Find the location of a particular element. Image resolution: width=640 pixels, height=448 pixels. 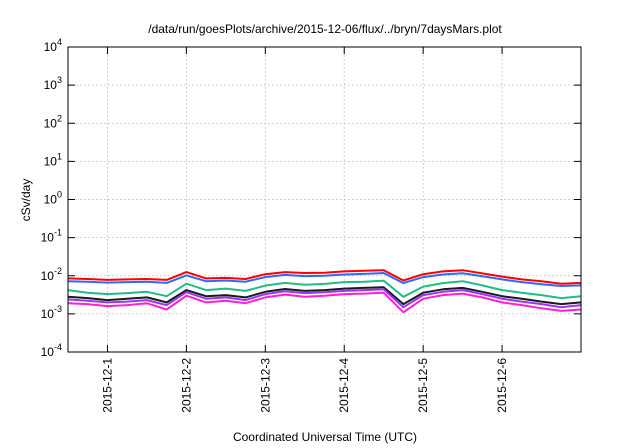

y-tick-label: 10⁴ is located at coordinates (53, 45).